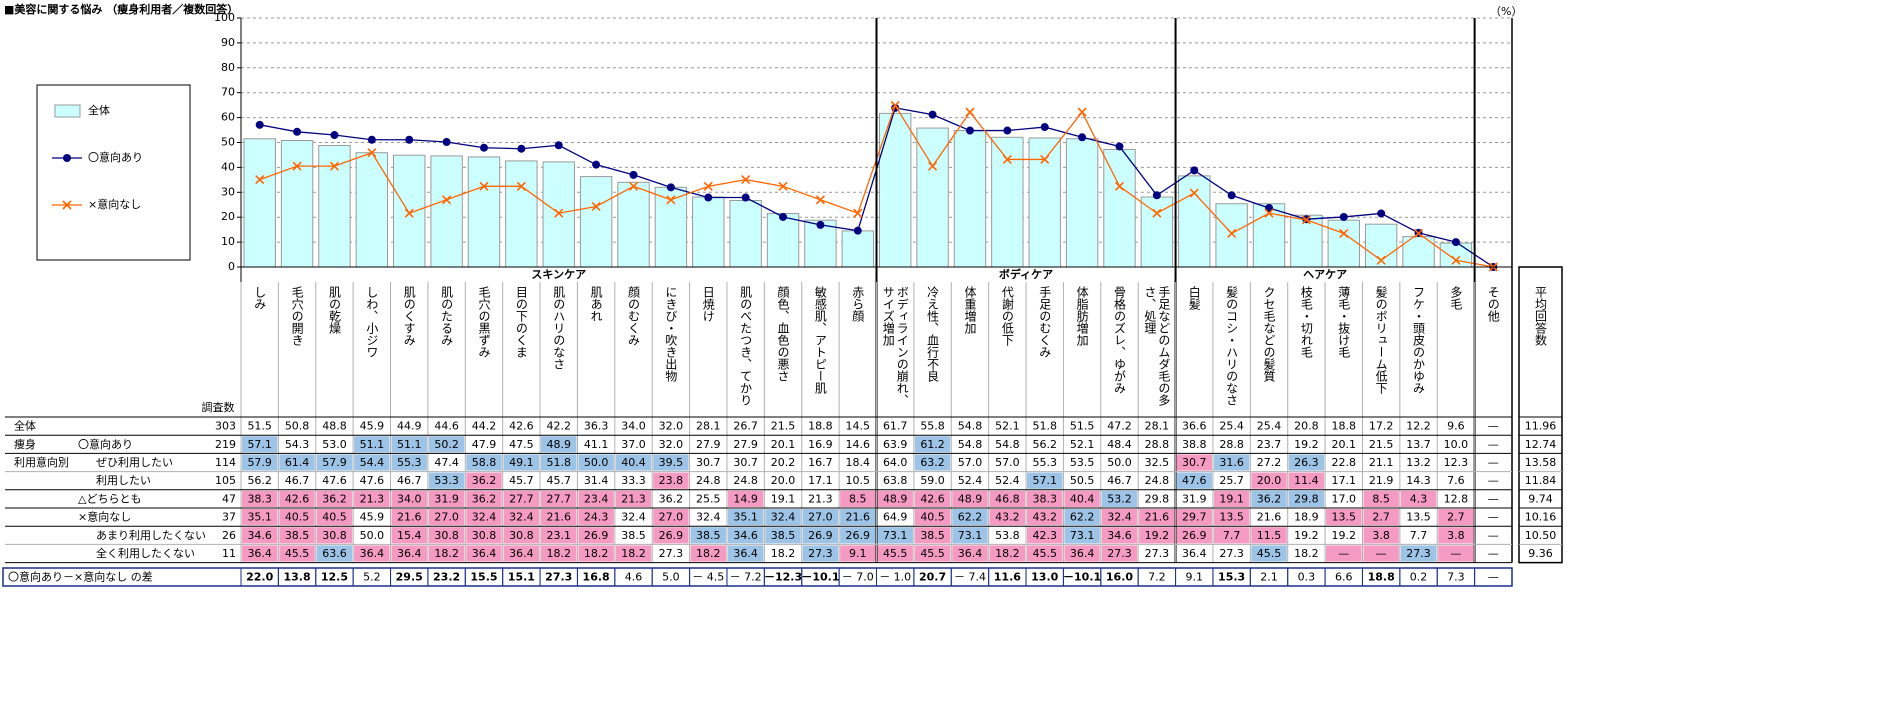 The image size is (1889, 702). Describe the element at coordinates (259, 535) in the screenshot. I see `table-cell: 34.6` at that location.